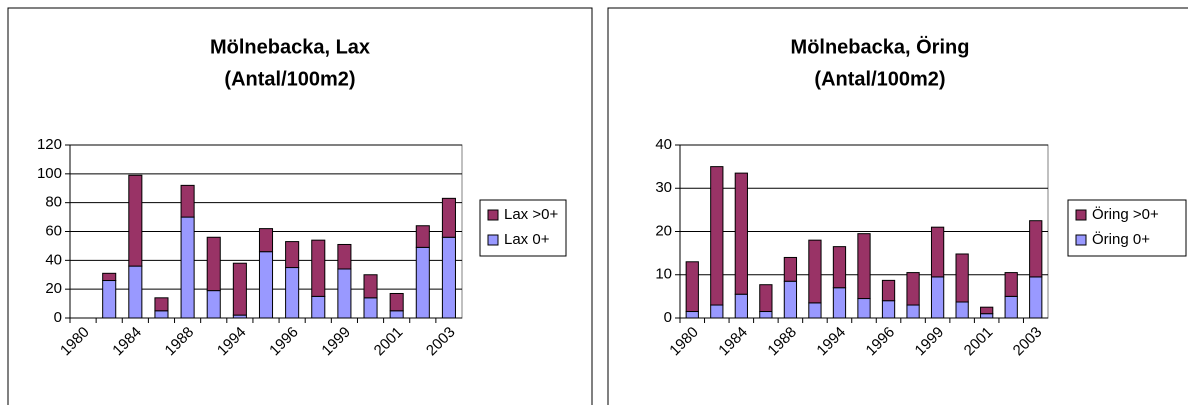 The height and width of the screenshot is (405, 1188). I want to click on y-tick-label: 100, so click(49, 173).